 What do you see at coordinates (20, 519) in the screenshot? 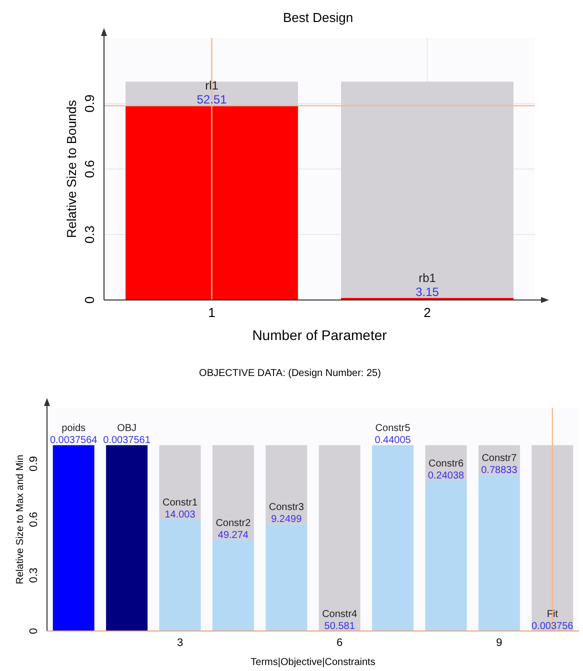
I see `y-axis-title: Relative Size to Max and Min` at bounding box center [20, 519].